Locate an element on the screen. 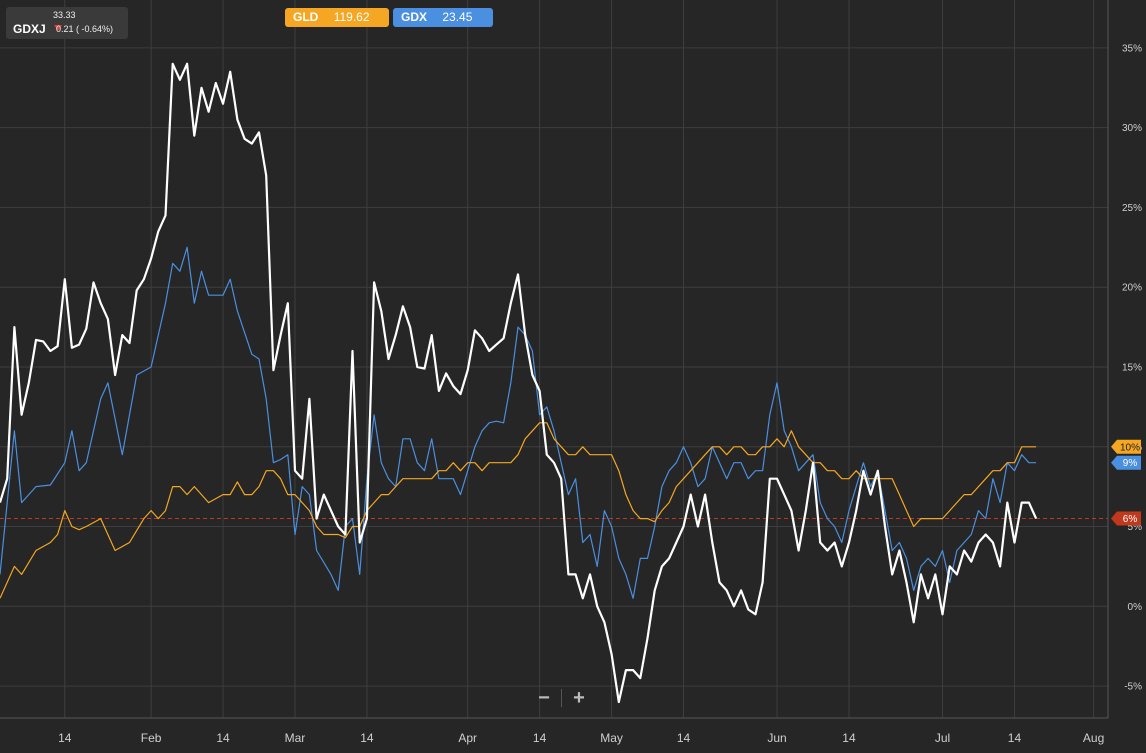 The height and width of the screenshot is (753, 1146). x-tick-label: Apr is located at coordinates (467, 738).